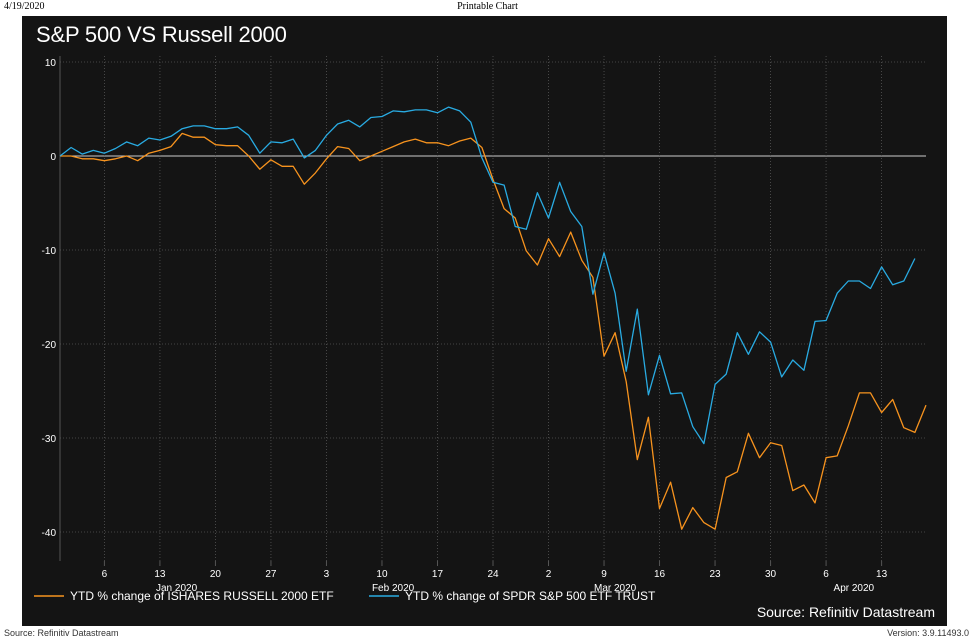 Image resolution: width=975 pixels, height=644 pixels. I want to click on x-tick-label: 17, so click(438, 574).